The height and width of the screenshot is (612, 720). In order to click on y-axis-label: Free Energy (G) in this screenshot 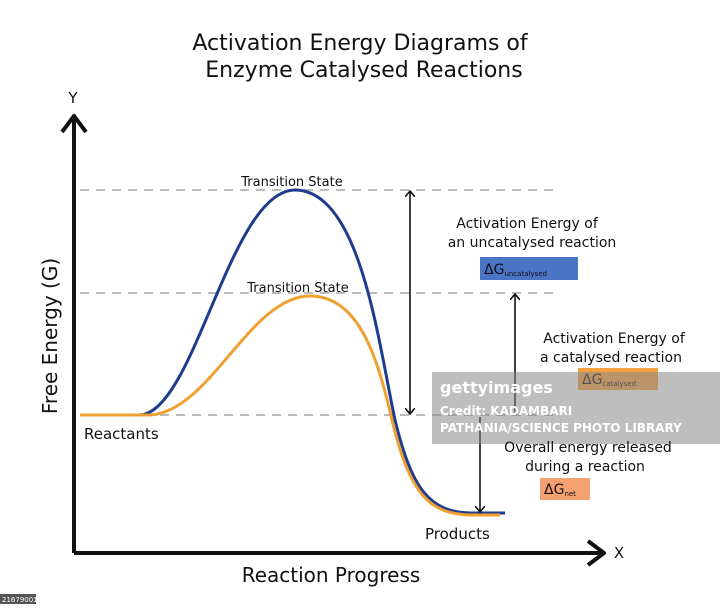, I will do `click(50, 336)`.